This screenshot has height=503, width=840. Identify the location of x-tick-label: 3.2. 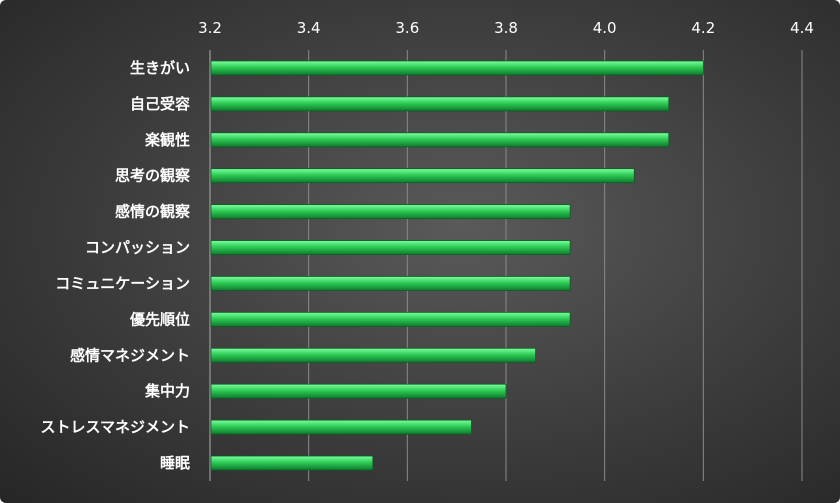
(210, 28).